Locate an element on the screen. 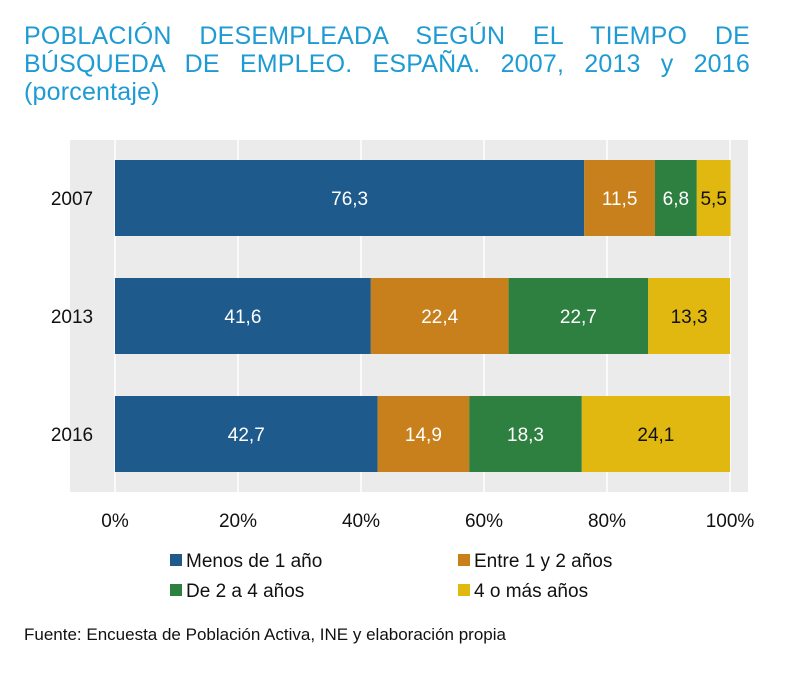 This screenshot has height=677, width=810. data-label: 42,7 is located at coordinates (246, 435).